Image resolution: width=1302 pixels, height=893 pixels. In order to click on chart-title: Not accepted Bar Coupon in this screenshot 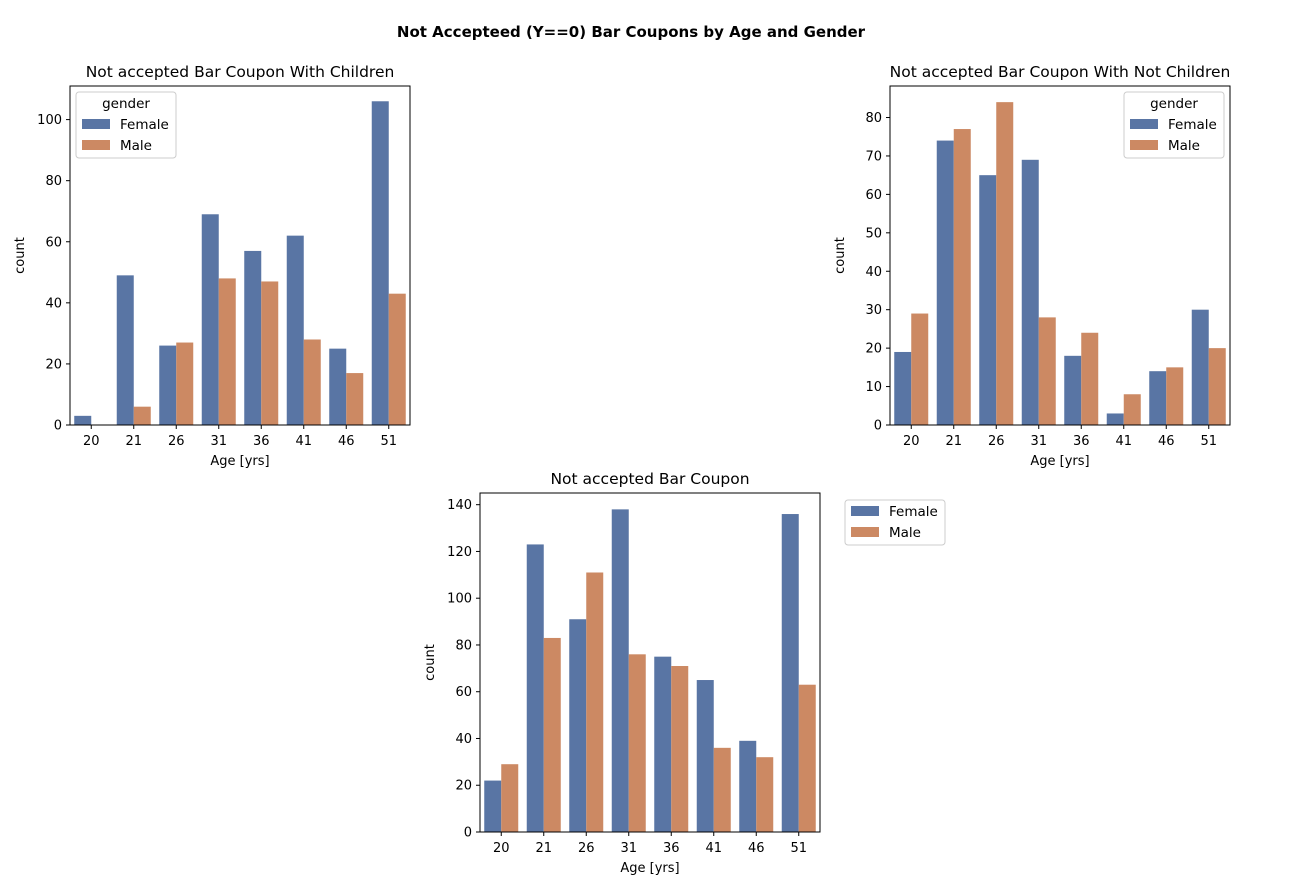, I will do `click(649, 479)`.